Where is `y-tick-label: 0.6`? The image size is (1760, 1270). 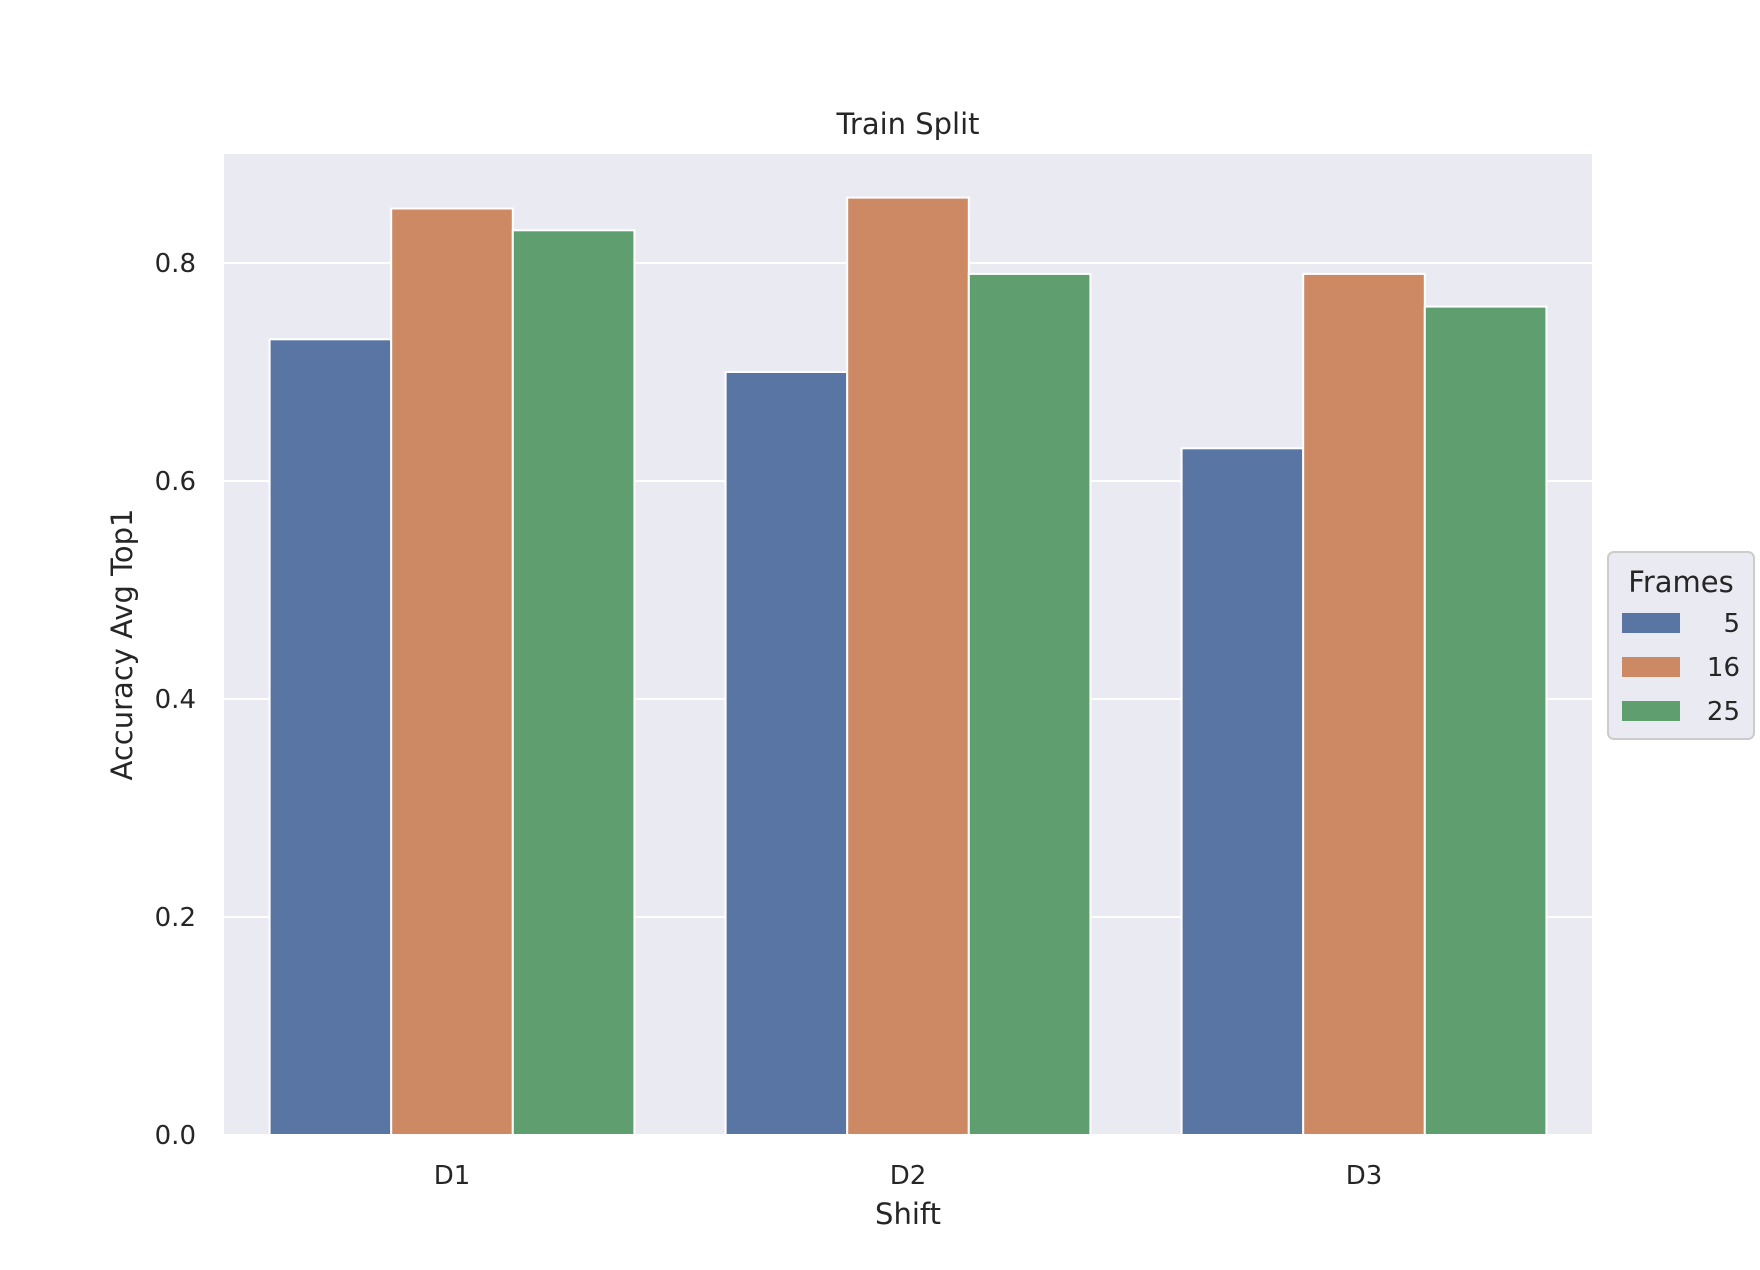
y-tick-label: 0.6 is located at coordinates (175, 482).